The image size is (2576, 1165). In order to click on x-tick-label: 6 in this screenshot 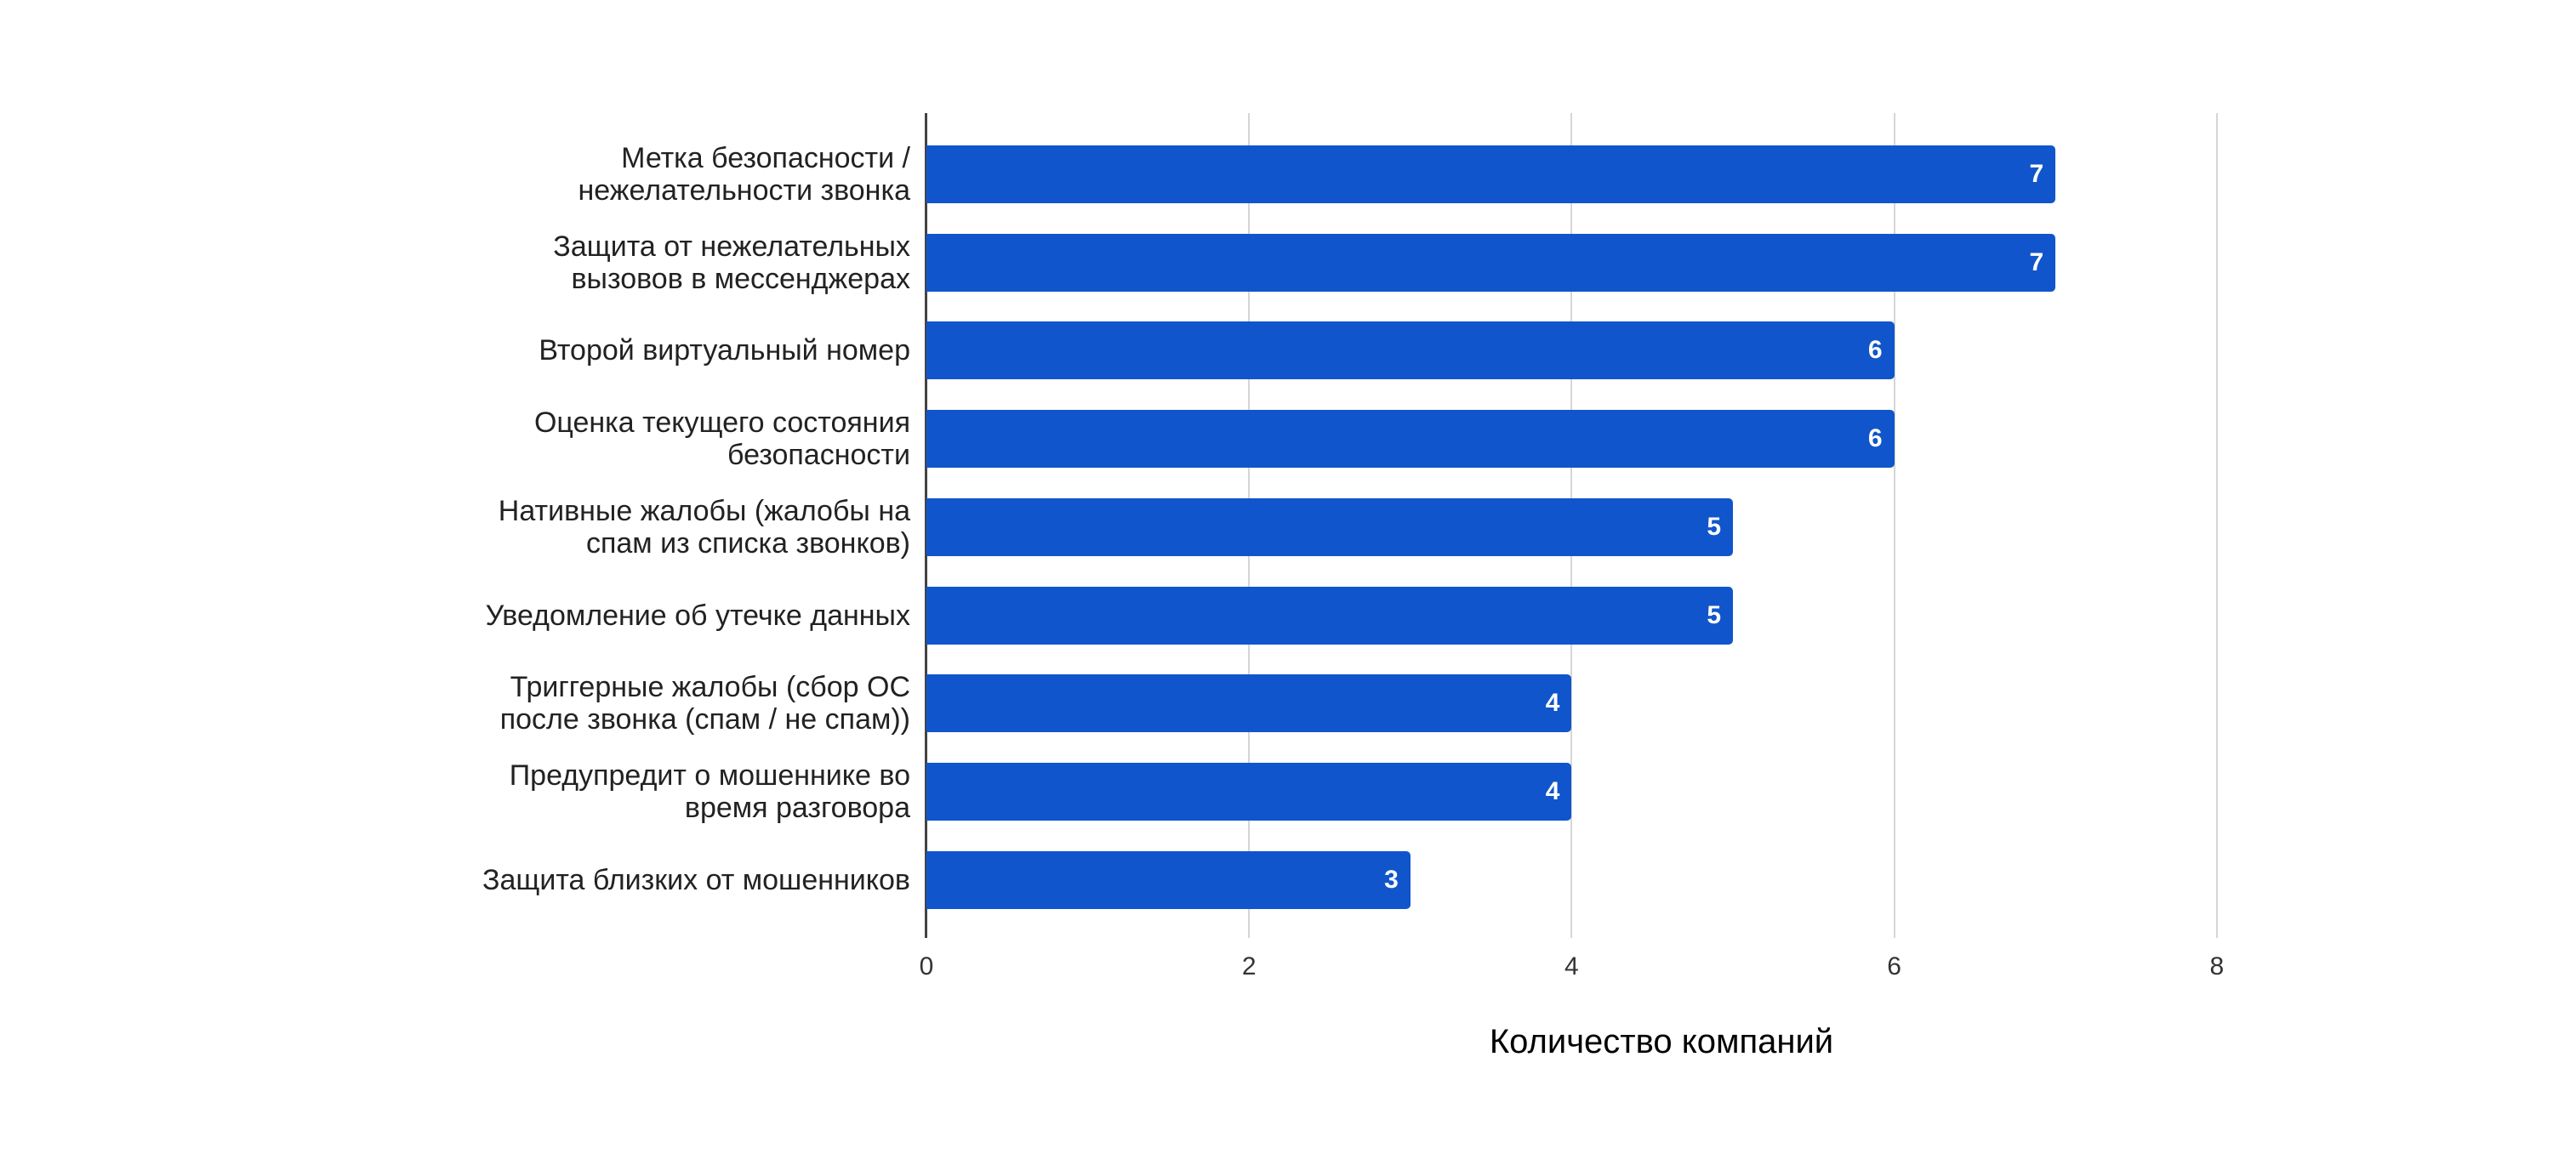, I will do `click(1894, 966)`.